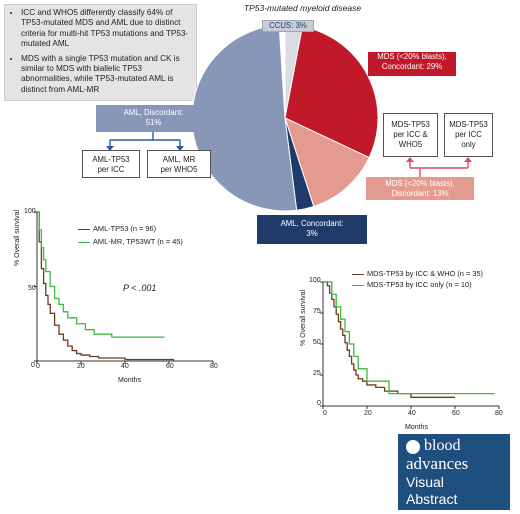 The width and height of the screenshot is (520, 514). I want to click on pie-chart, so click(285, 118).